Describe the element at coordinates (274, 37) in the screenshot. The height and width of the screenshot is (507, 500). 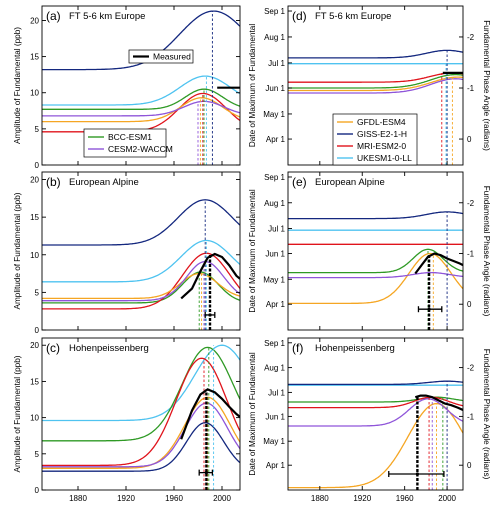
I see `y-tick-label: Aug 1` at that location.